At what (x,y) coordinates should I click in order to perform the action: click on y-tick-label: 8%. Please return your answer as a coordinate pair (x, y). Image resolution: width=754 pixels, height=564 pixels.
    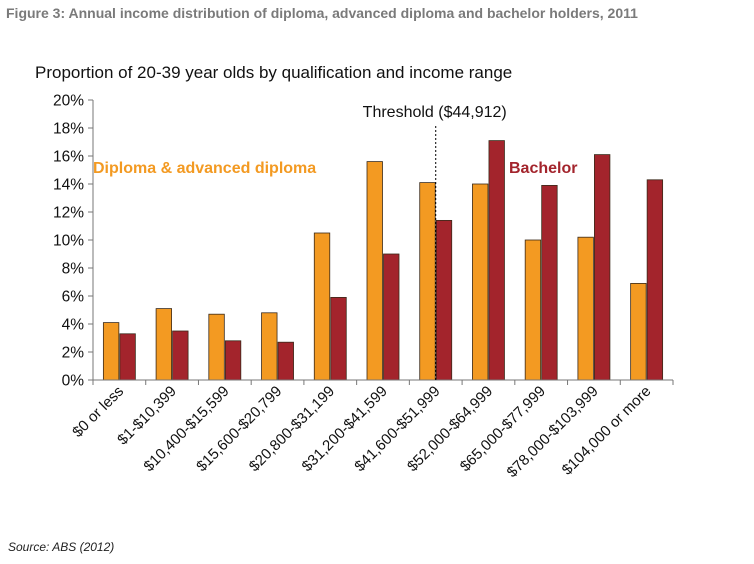
    Looking at the image, I should click on (73, 269).